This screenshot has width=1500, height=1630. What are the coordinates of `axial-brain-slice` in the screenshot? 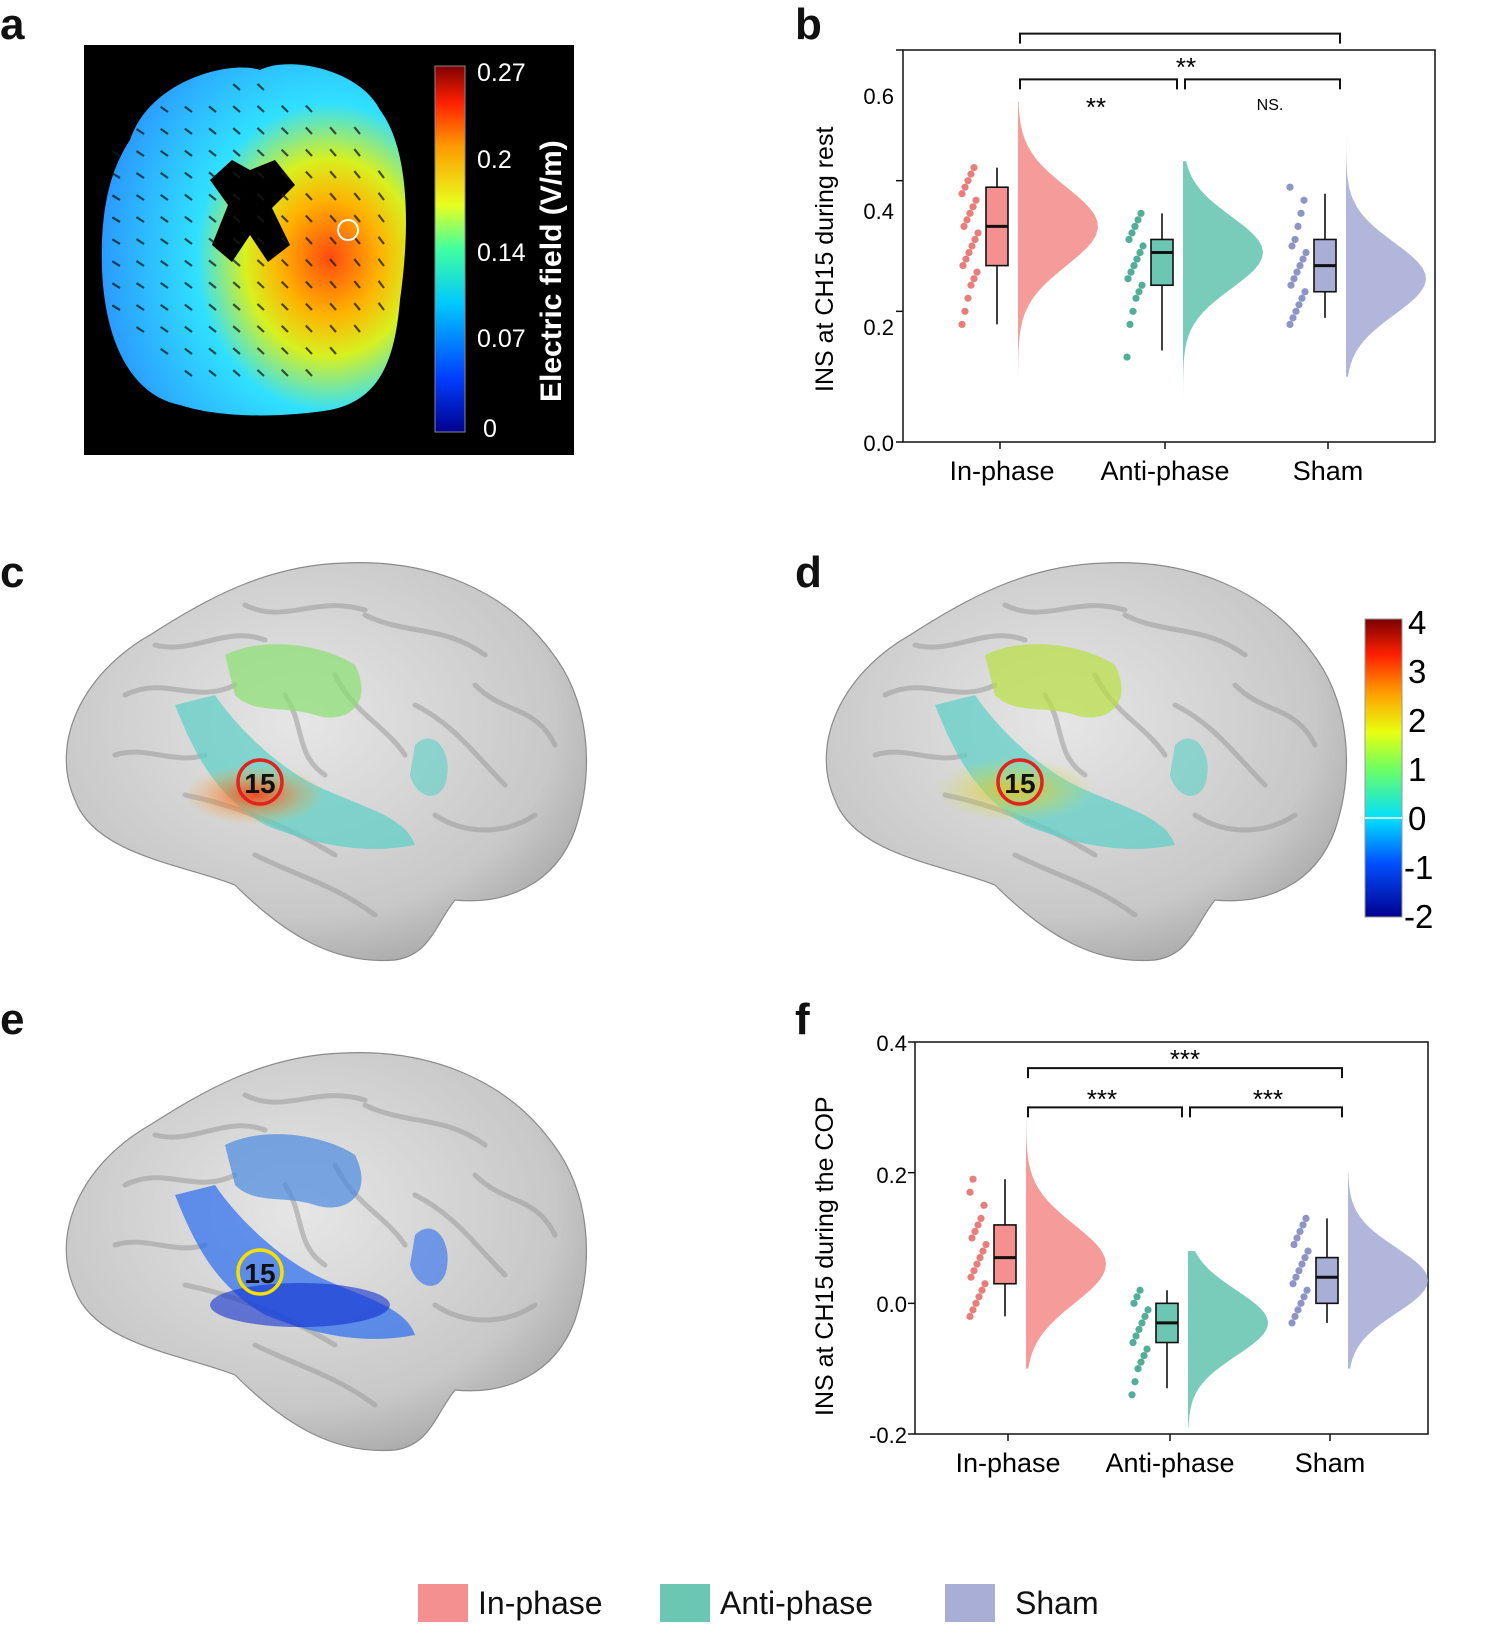 It's located at (253, 240).